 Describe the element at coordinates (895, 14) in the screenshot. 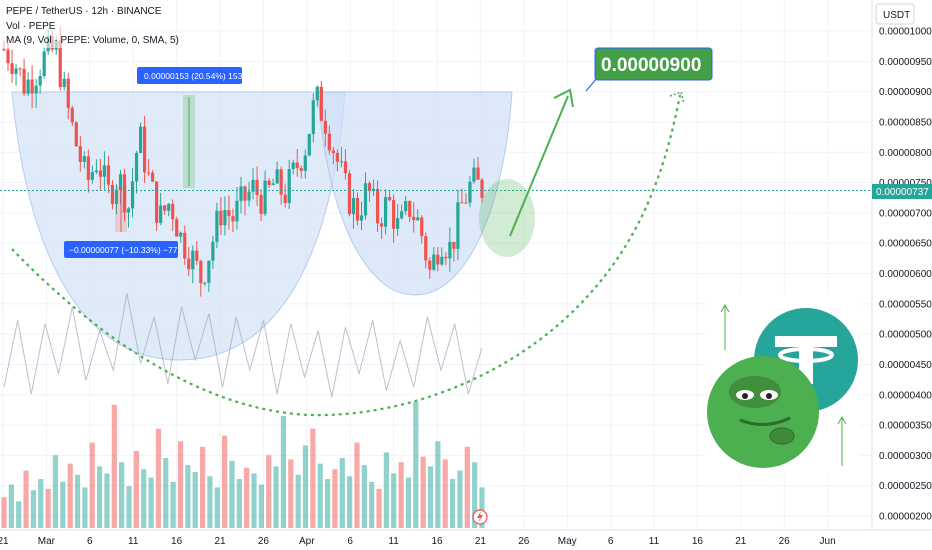

I see `currency-box` at that location.